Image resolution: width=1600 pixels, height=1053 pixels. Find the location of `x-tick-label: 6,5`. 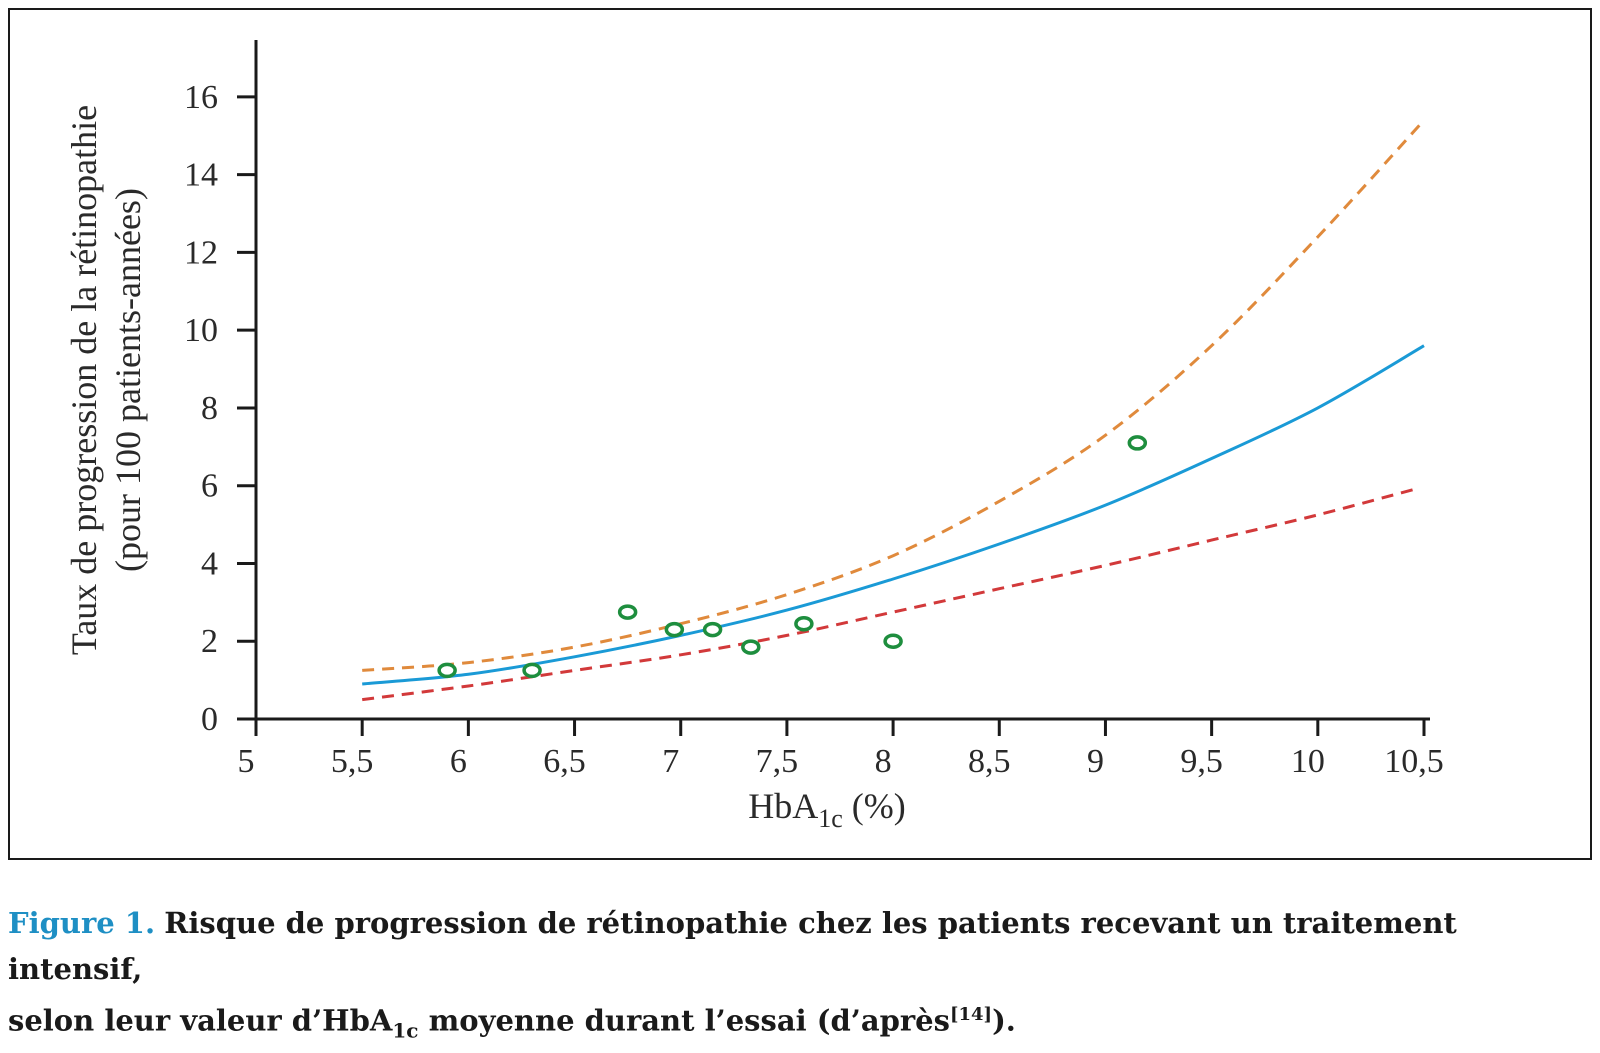

x-tick-label: 6,5 is located at coordinates (564, 761).